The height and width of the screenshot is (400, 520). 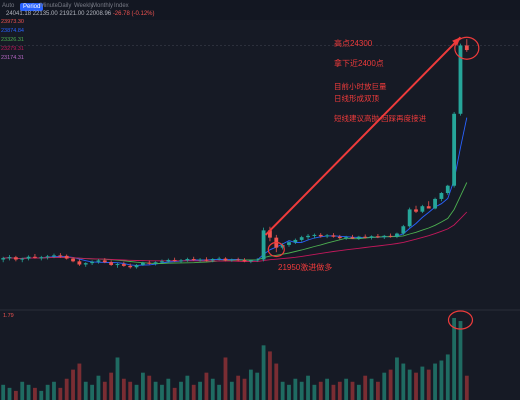 I want to click on tab-weekly: Weekly, so click(x=84, y=6).